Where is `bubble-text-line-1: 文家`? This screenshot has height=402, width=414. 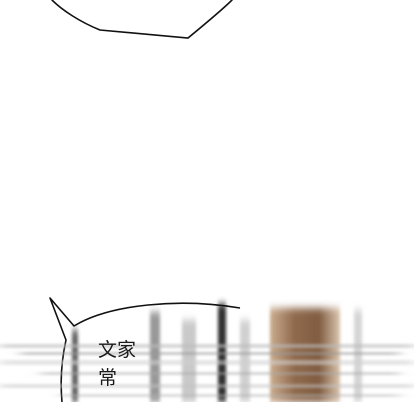 bubble-text-line-1: 文家 is located at coordinates (117, 350).